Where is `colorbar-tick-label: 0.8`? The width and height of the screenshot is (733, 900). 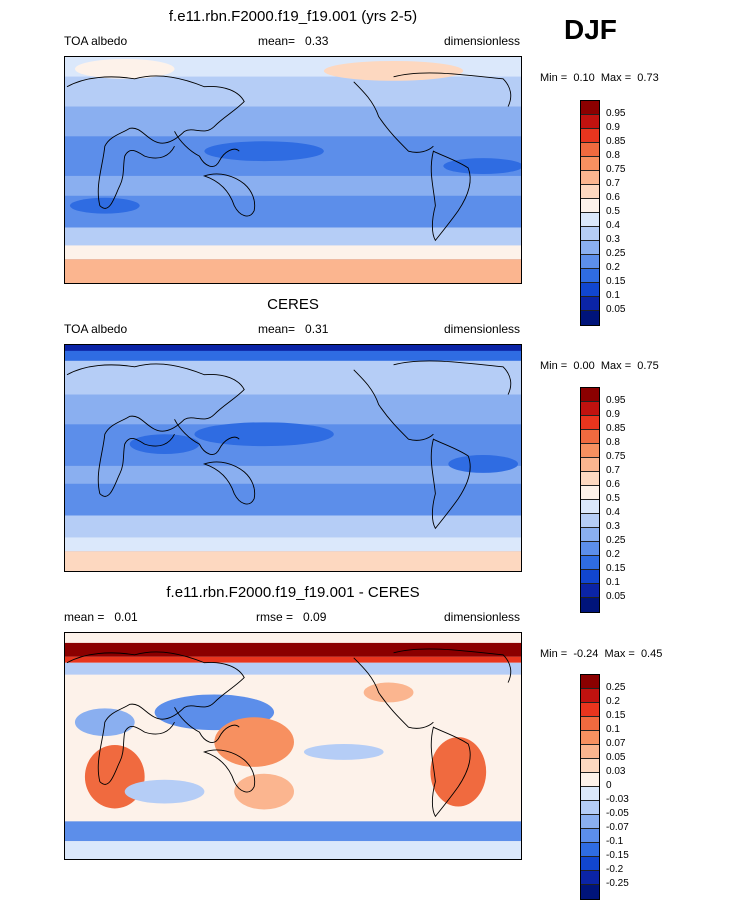
colorbar-tick-label: 0.8 is located at coordinates (613, 442).